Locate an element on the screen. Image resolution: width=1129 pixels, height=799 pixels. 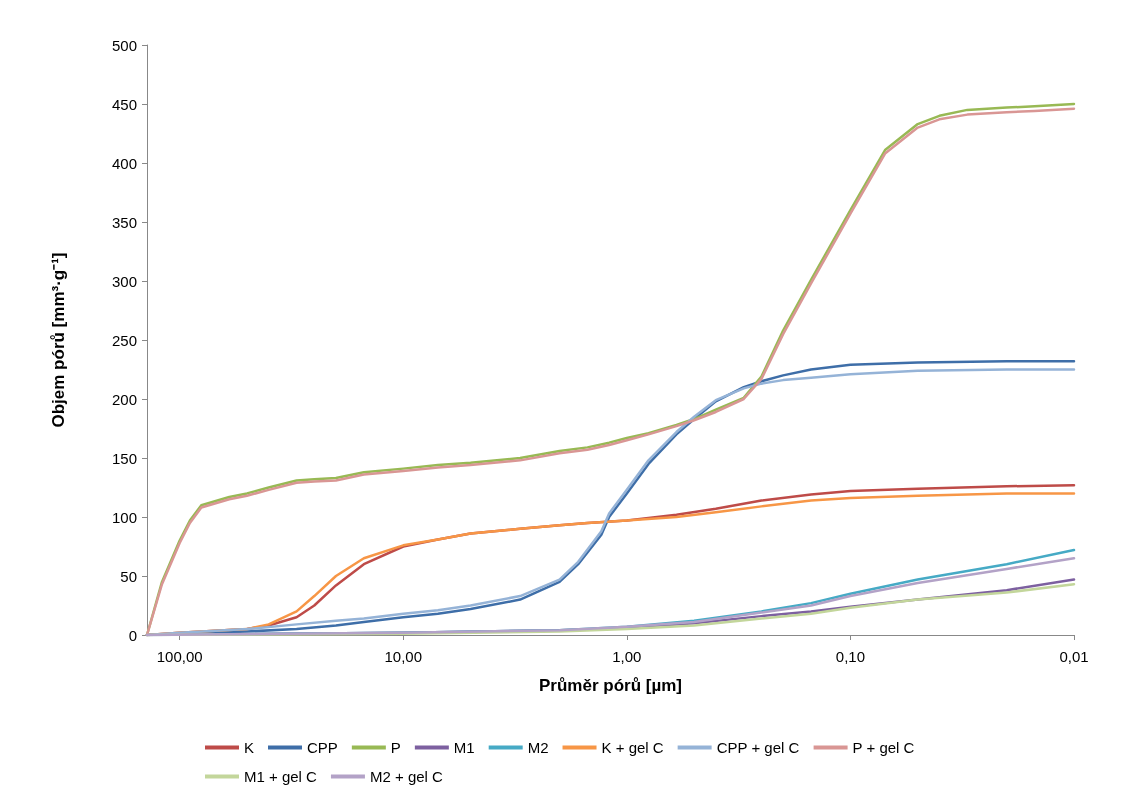
legend-label: CPP + gel C is located at coordinates (758, 747).